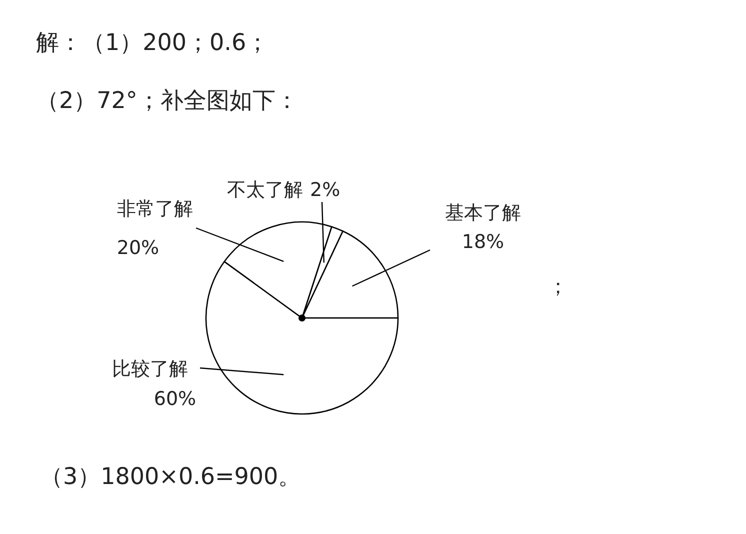 The image size is (746, 534). Describe the element at coordinates (155, 209) in the screenshot. I see `slice-label: 非常了解` at that location.